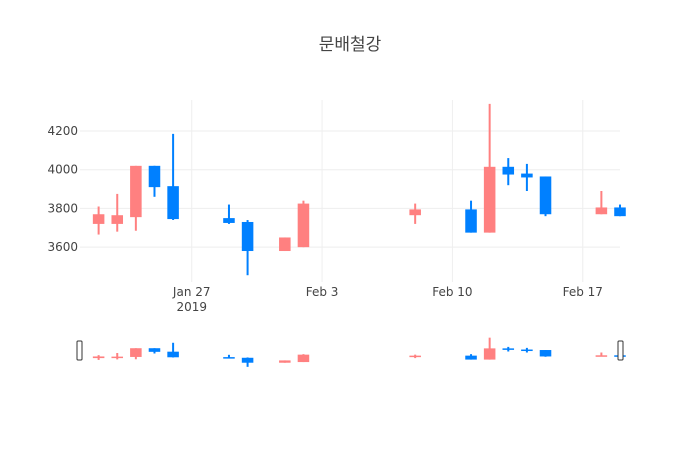 Image resolution: width=700 pixels, height=450 pixels. I want to click on x-tick-label: Jan 27, so click(191, 292).